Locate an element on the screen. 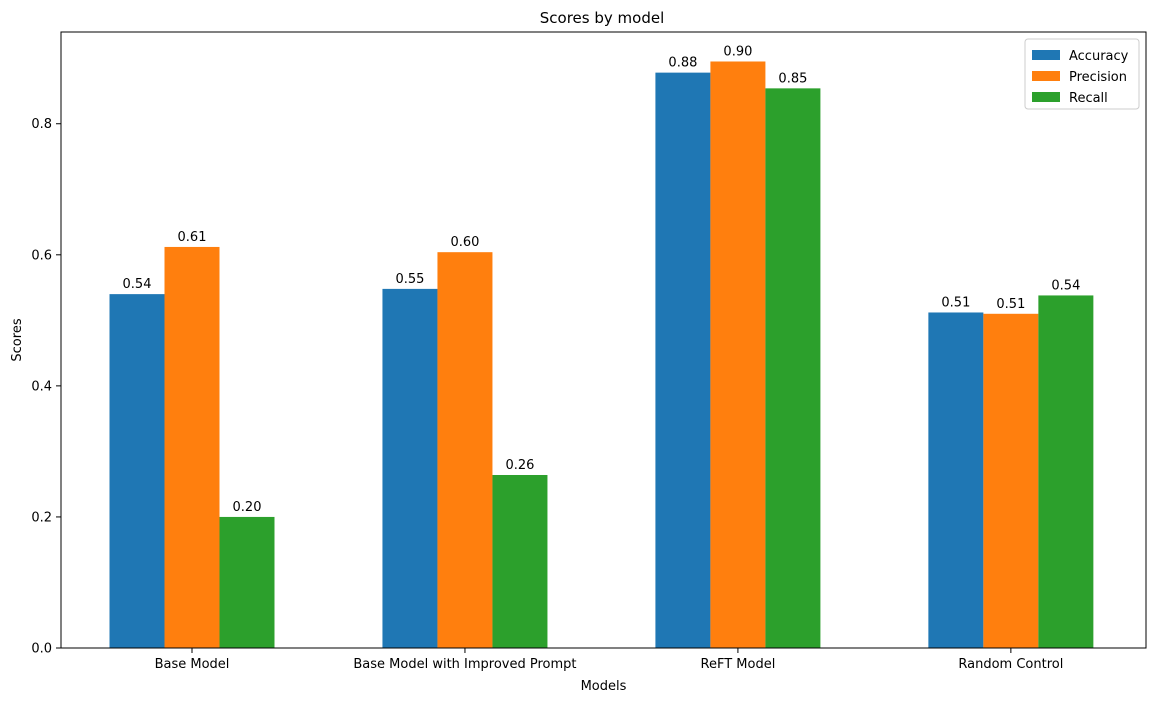 The image size is (1156, 701). data-label-accuracy-0: 0.54 is located at coordinates (137, 284).